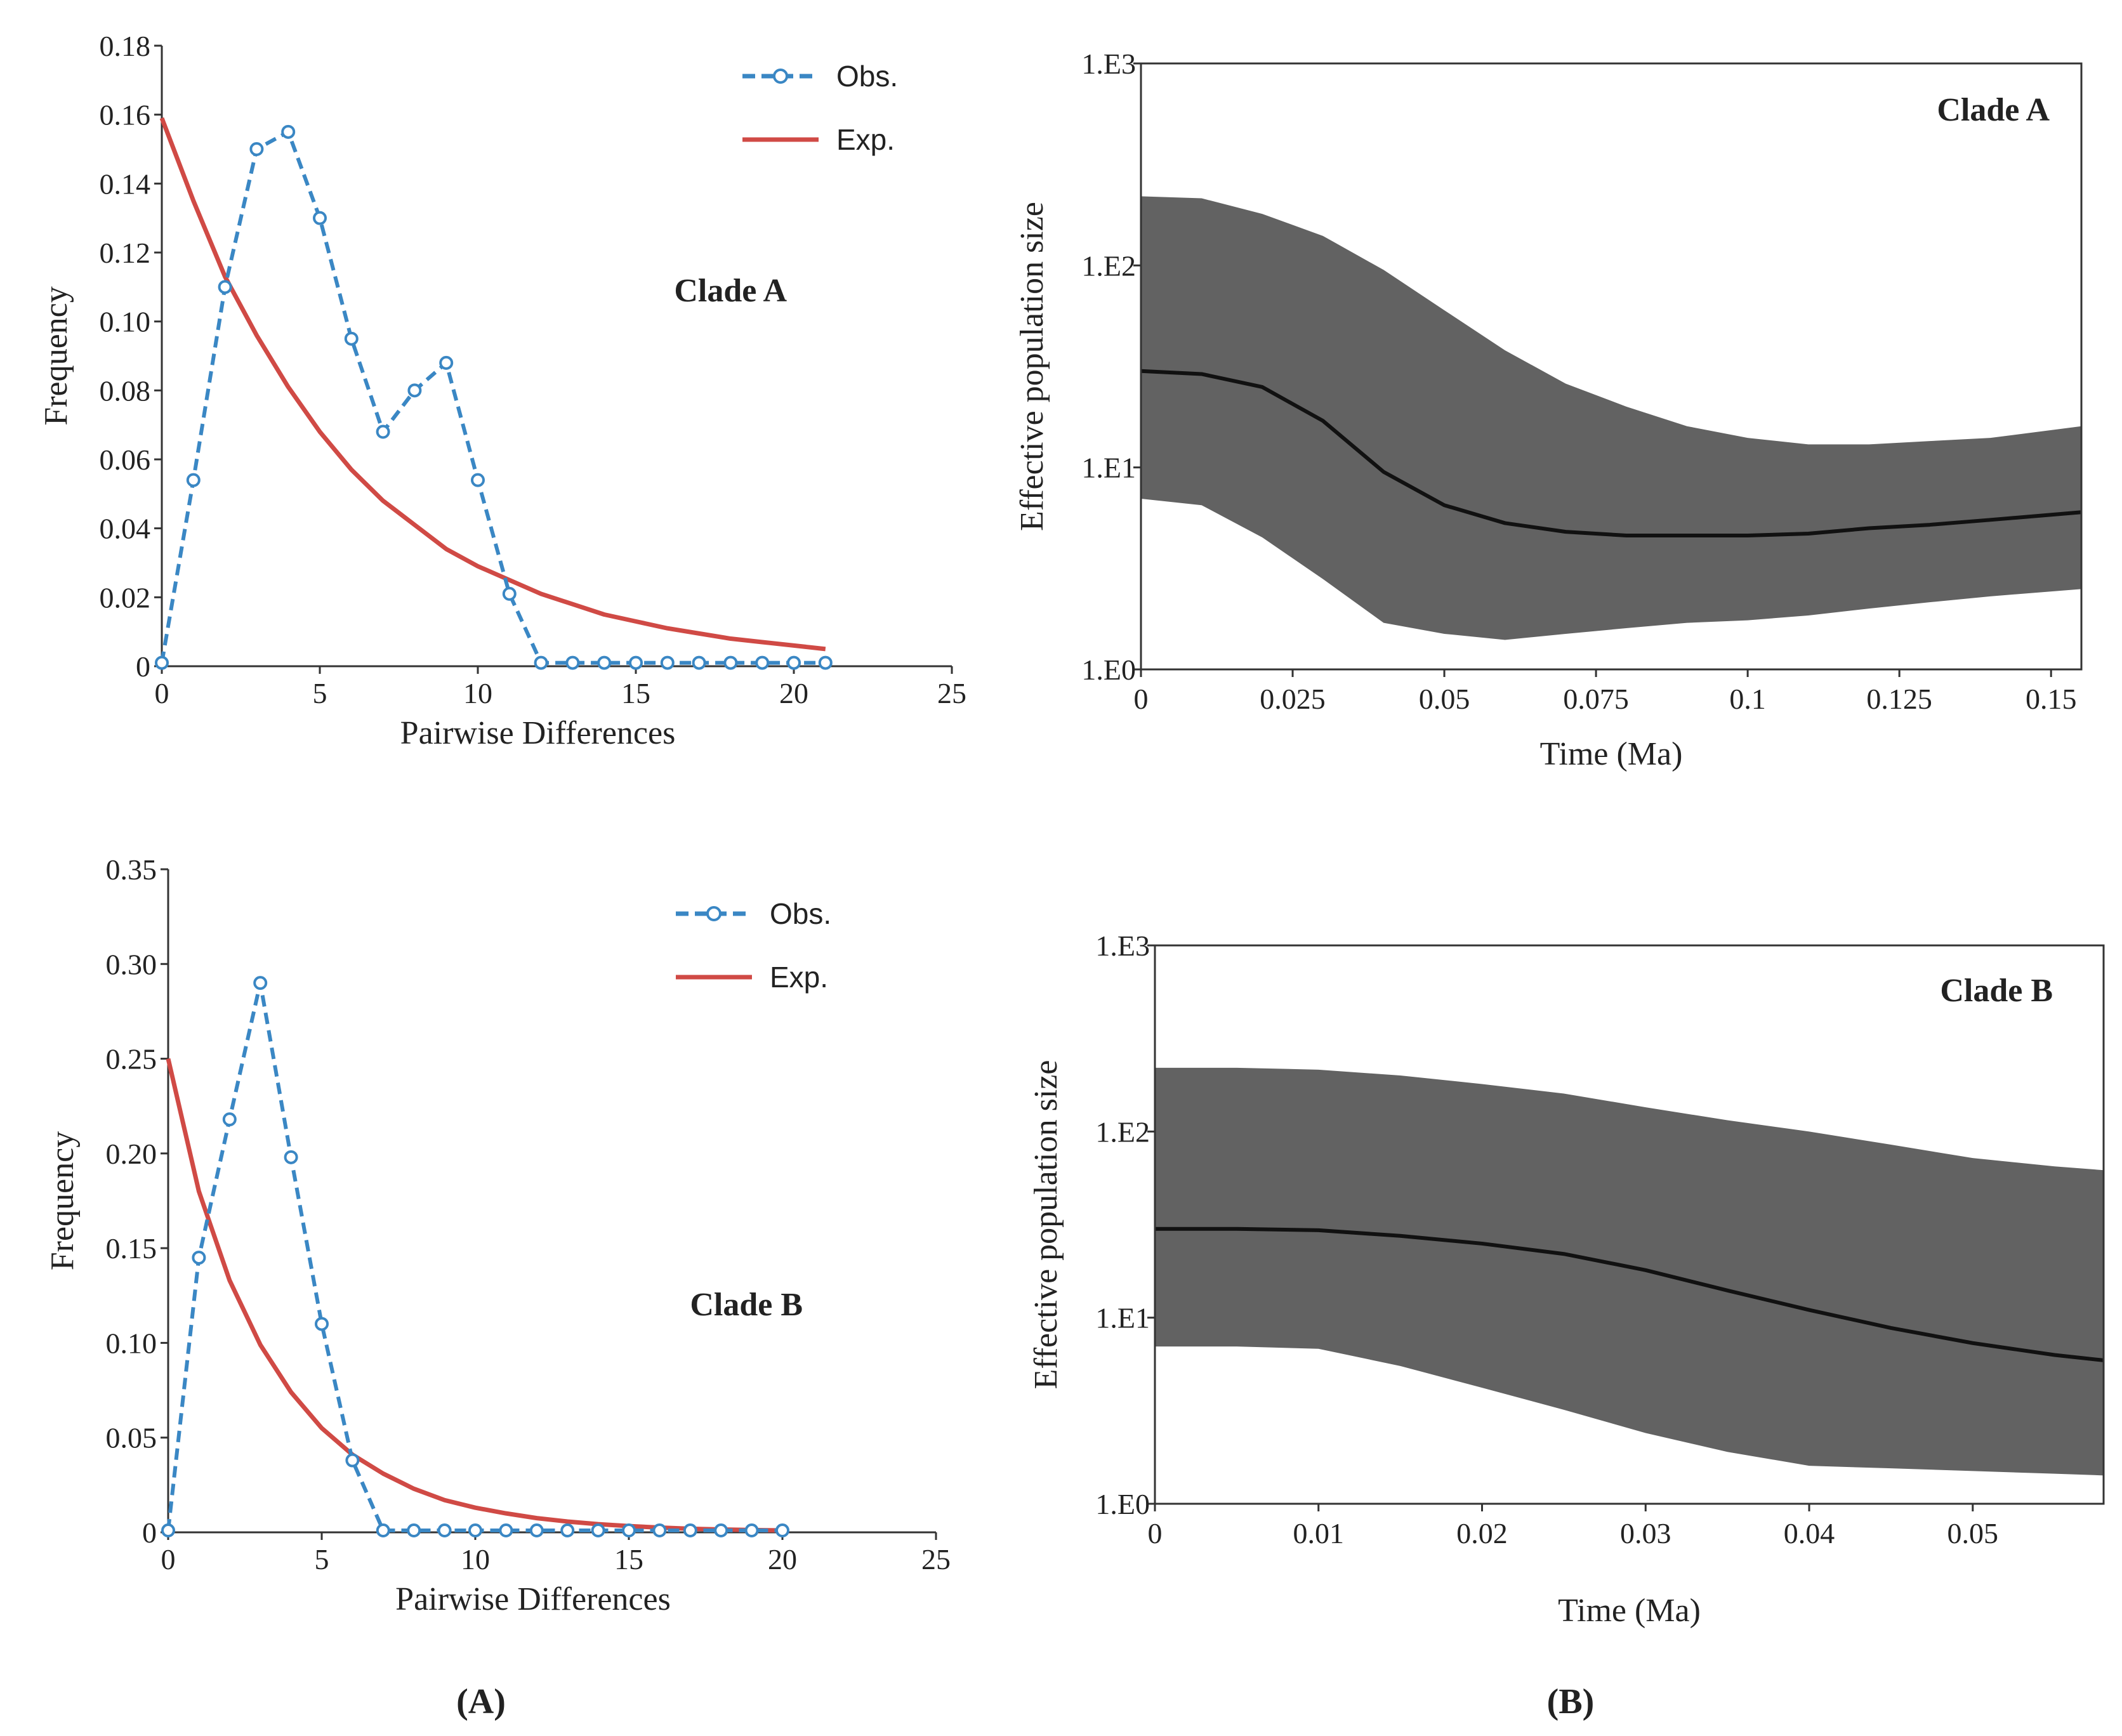 Image resolution: width=2122 pixels, height=1736 pixels. I want to click on plot-frame, so click(1629, 1224).